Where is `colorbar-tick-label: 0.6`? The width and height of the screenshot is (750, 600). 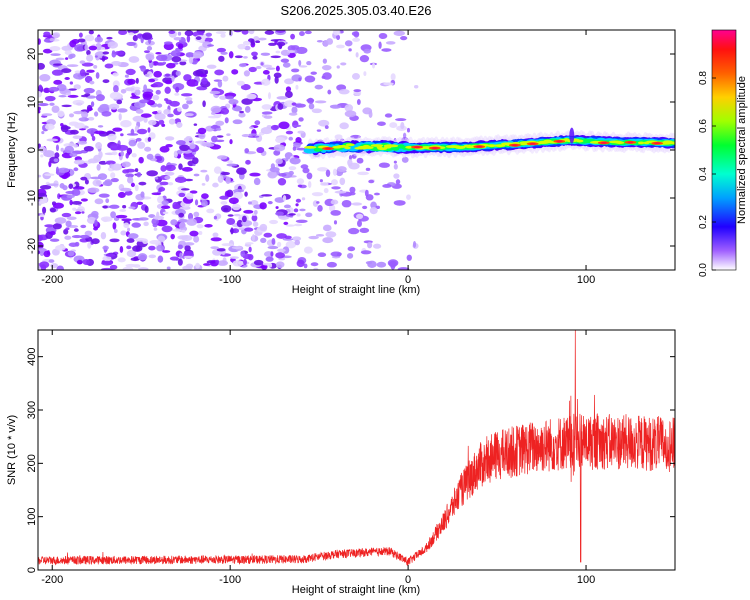
colorbar-tick-label: 0.6 is located at coordinates (703, 126).